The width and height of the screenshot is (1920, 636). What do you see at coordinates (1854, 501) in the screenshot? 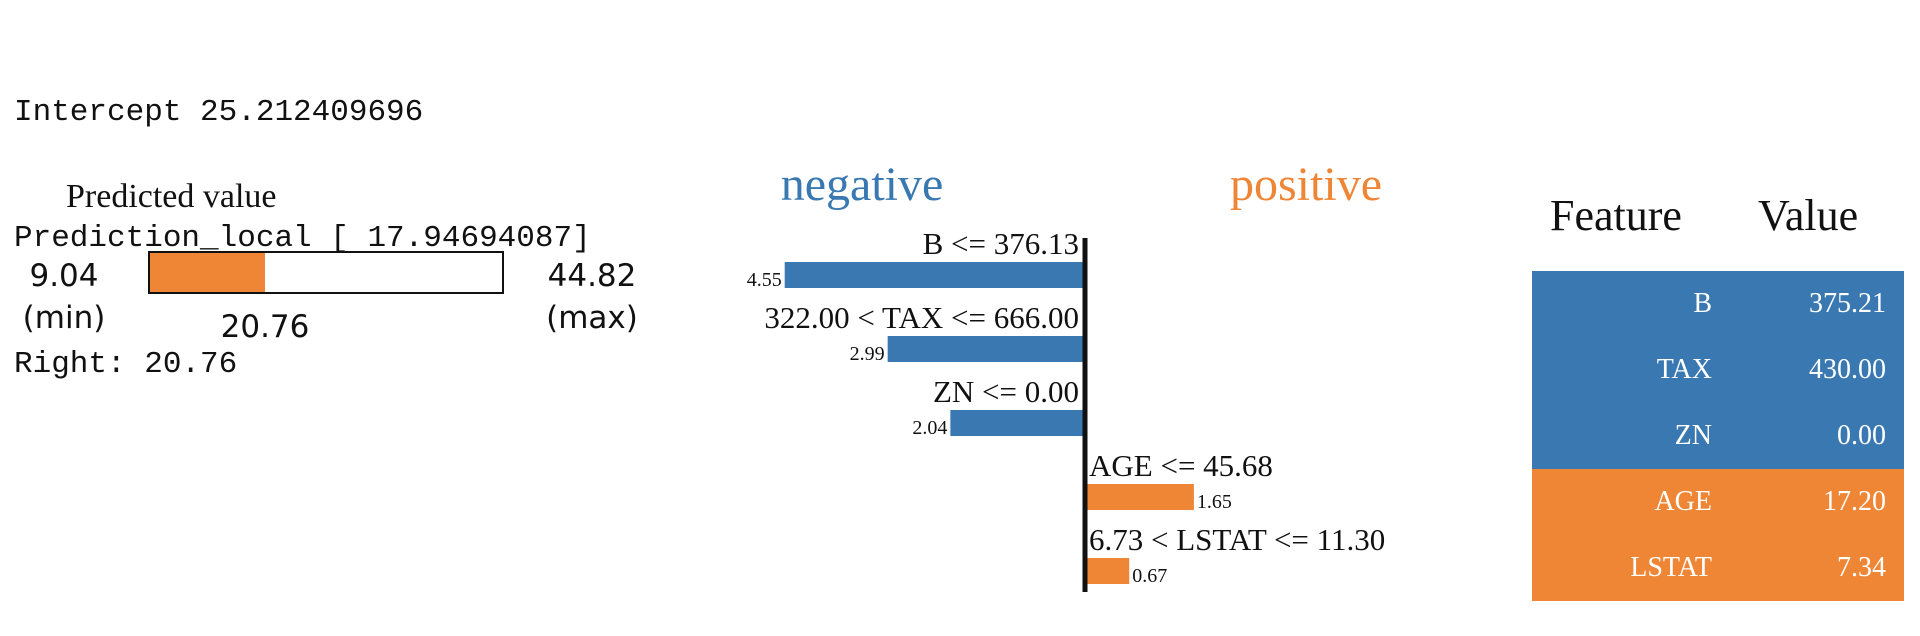
I see `table-cell-value: 17.20` at bounding box center [1854, 501].